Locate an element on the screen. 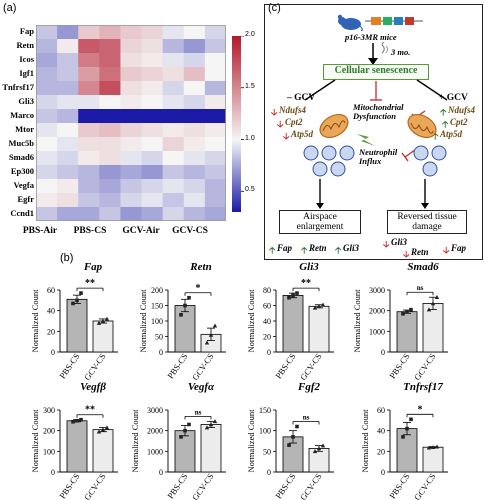 The image size is (488, 500). bar-chart-title: Fgf2 is located at coordinates (309, 387).